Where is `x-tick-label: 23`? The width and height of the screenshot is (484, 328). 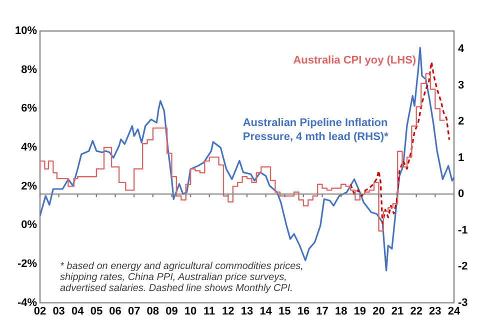 x-tick-label: 23 is located at coordinates (435, 311).